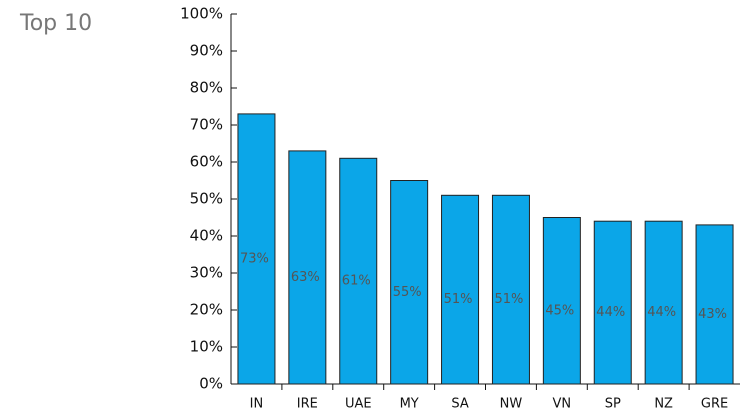  What do you see at coordinates (206, 162) in the screenshot?
I see `y-tick-label: 60%` at bounding box center [206, 162].